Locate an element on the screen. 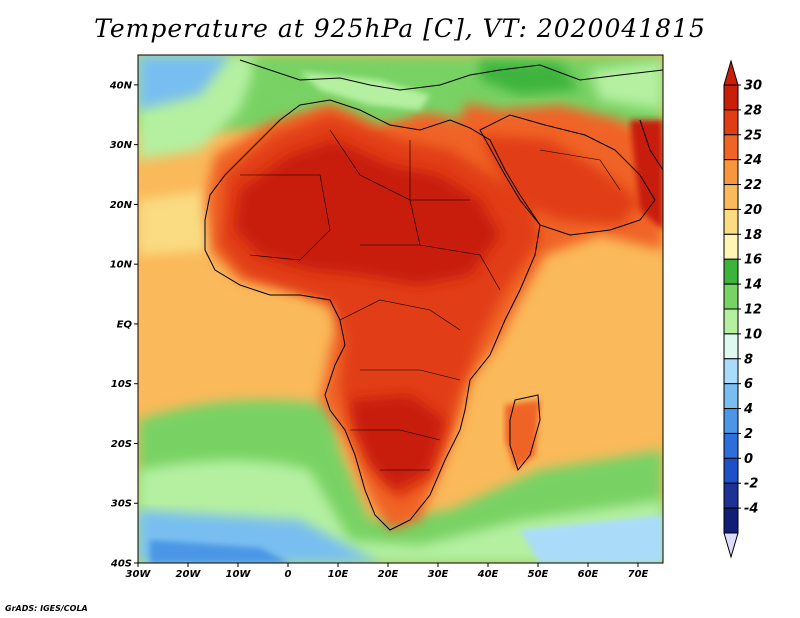 This screenshot has width=800, height=618. latitude-axis: 40N 30N 20N 10N EQ 10S 20S 30S 40S is located at coordinates (123, 325).